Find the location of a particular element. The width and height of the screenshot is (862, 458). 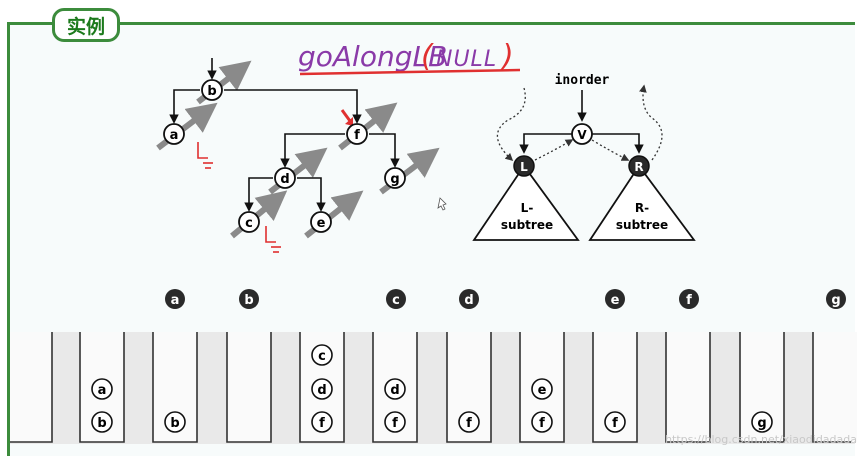

annotation-paren-open: ( is located at coordinates (427, 56).